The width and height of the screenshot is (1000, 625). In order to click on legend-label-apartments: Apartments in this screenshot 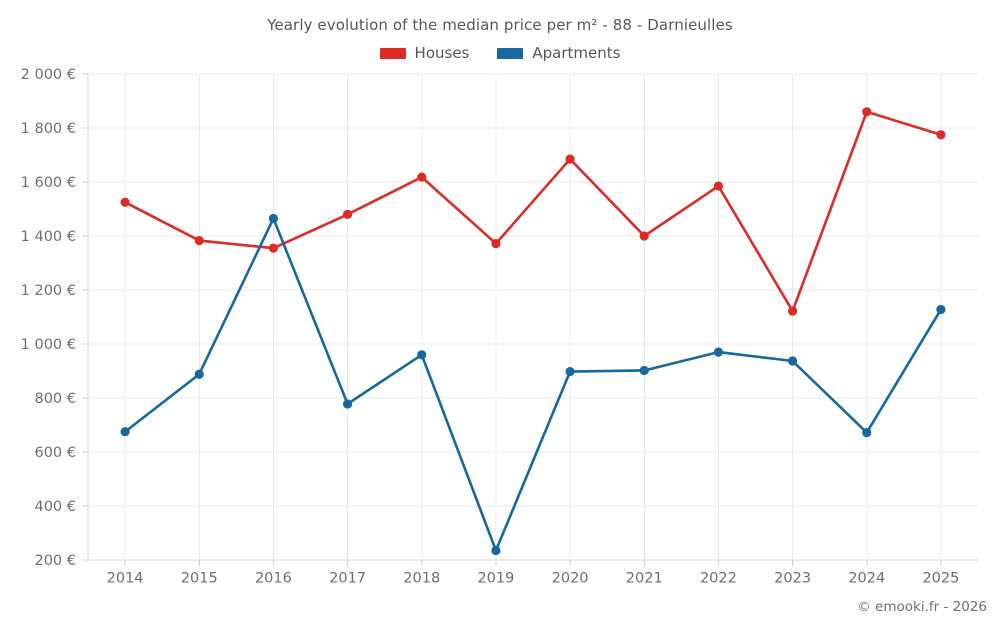, I will do `click(576, 53)`.